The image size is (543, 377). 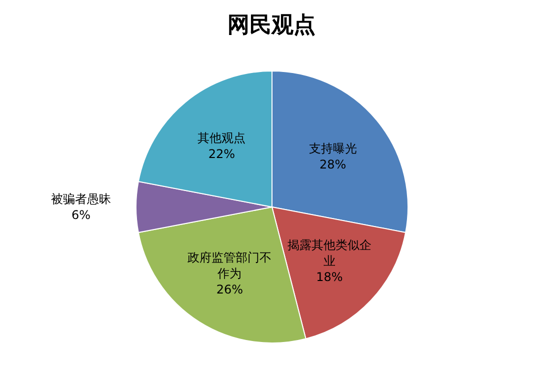 I want to click on data-label: 18%, so click(x=329, y=277).